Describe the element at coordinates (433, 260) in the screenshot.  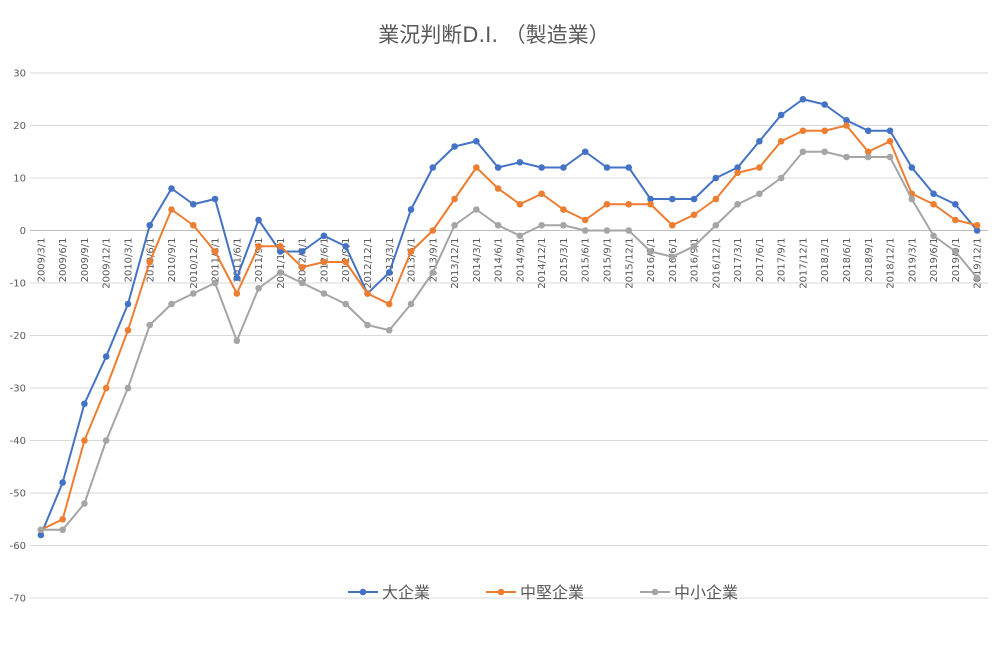
I see `x-tick-label: 2013/9/1` at that location.